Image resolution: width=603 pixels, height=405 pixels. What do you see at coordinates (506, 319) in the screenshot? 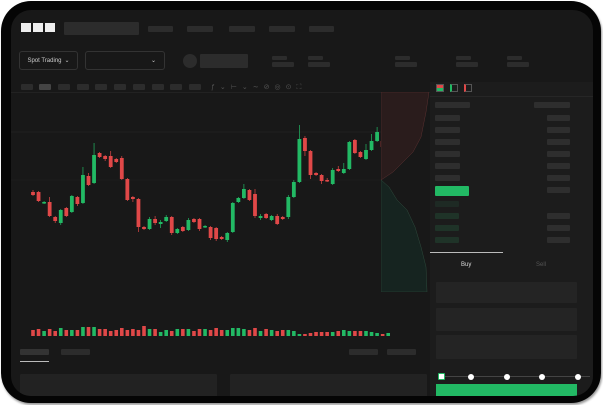
I see `amount-input` at bounding box center [506, 319].